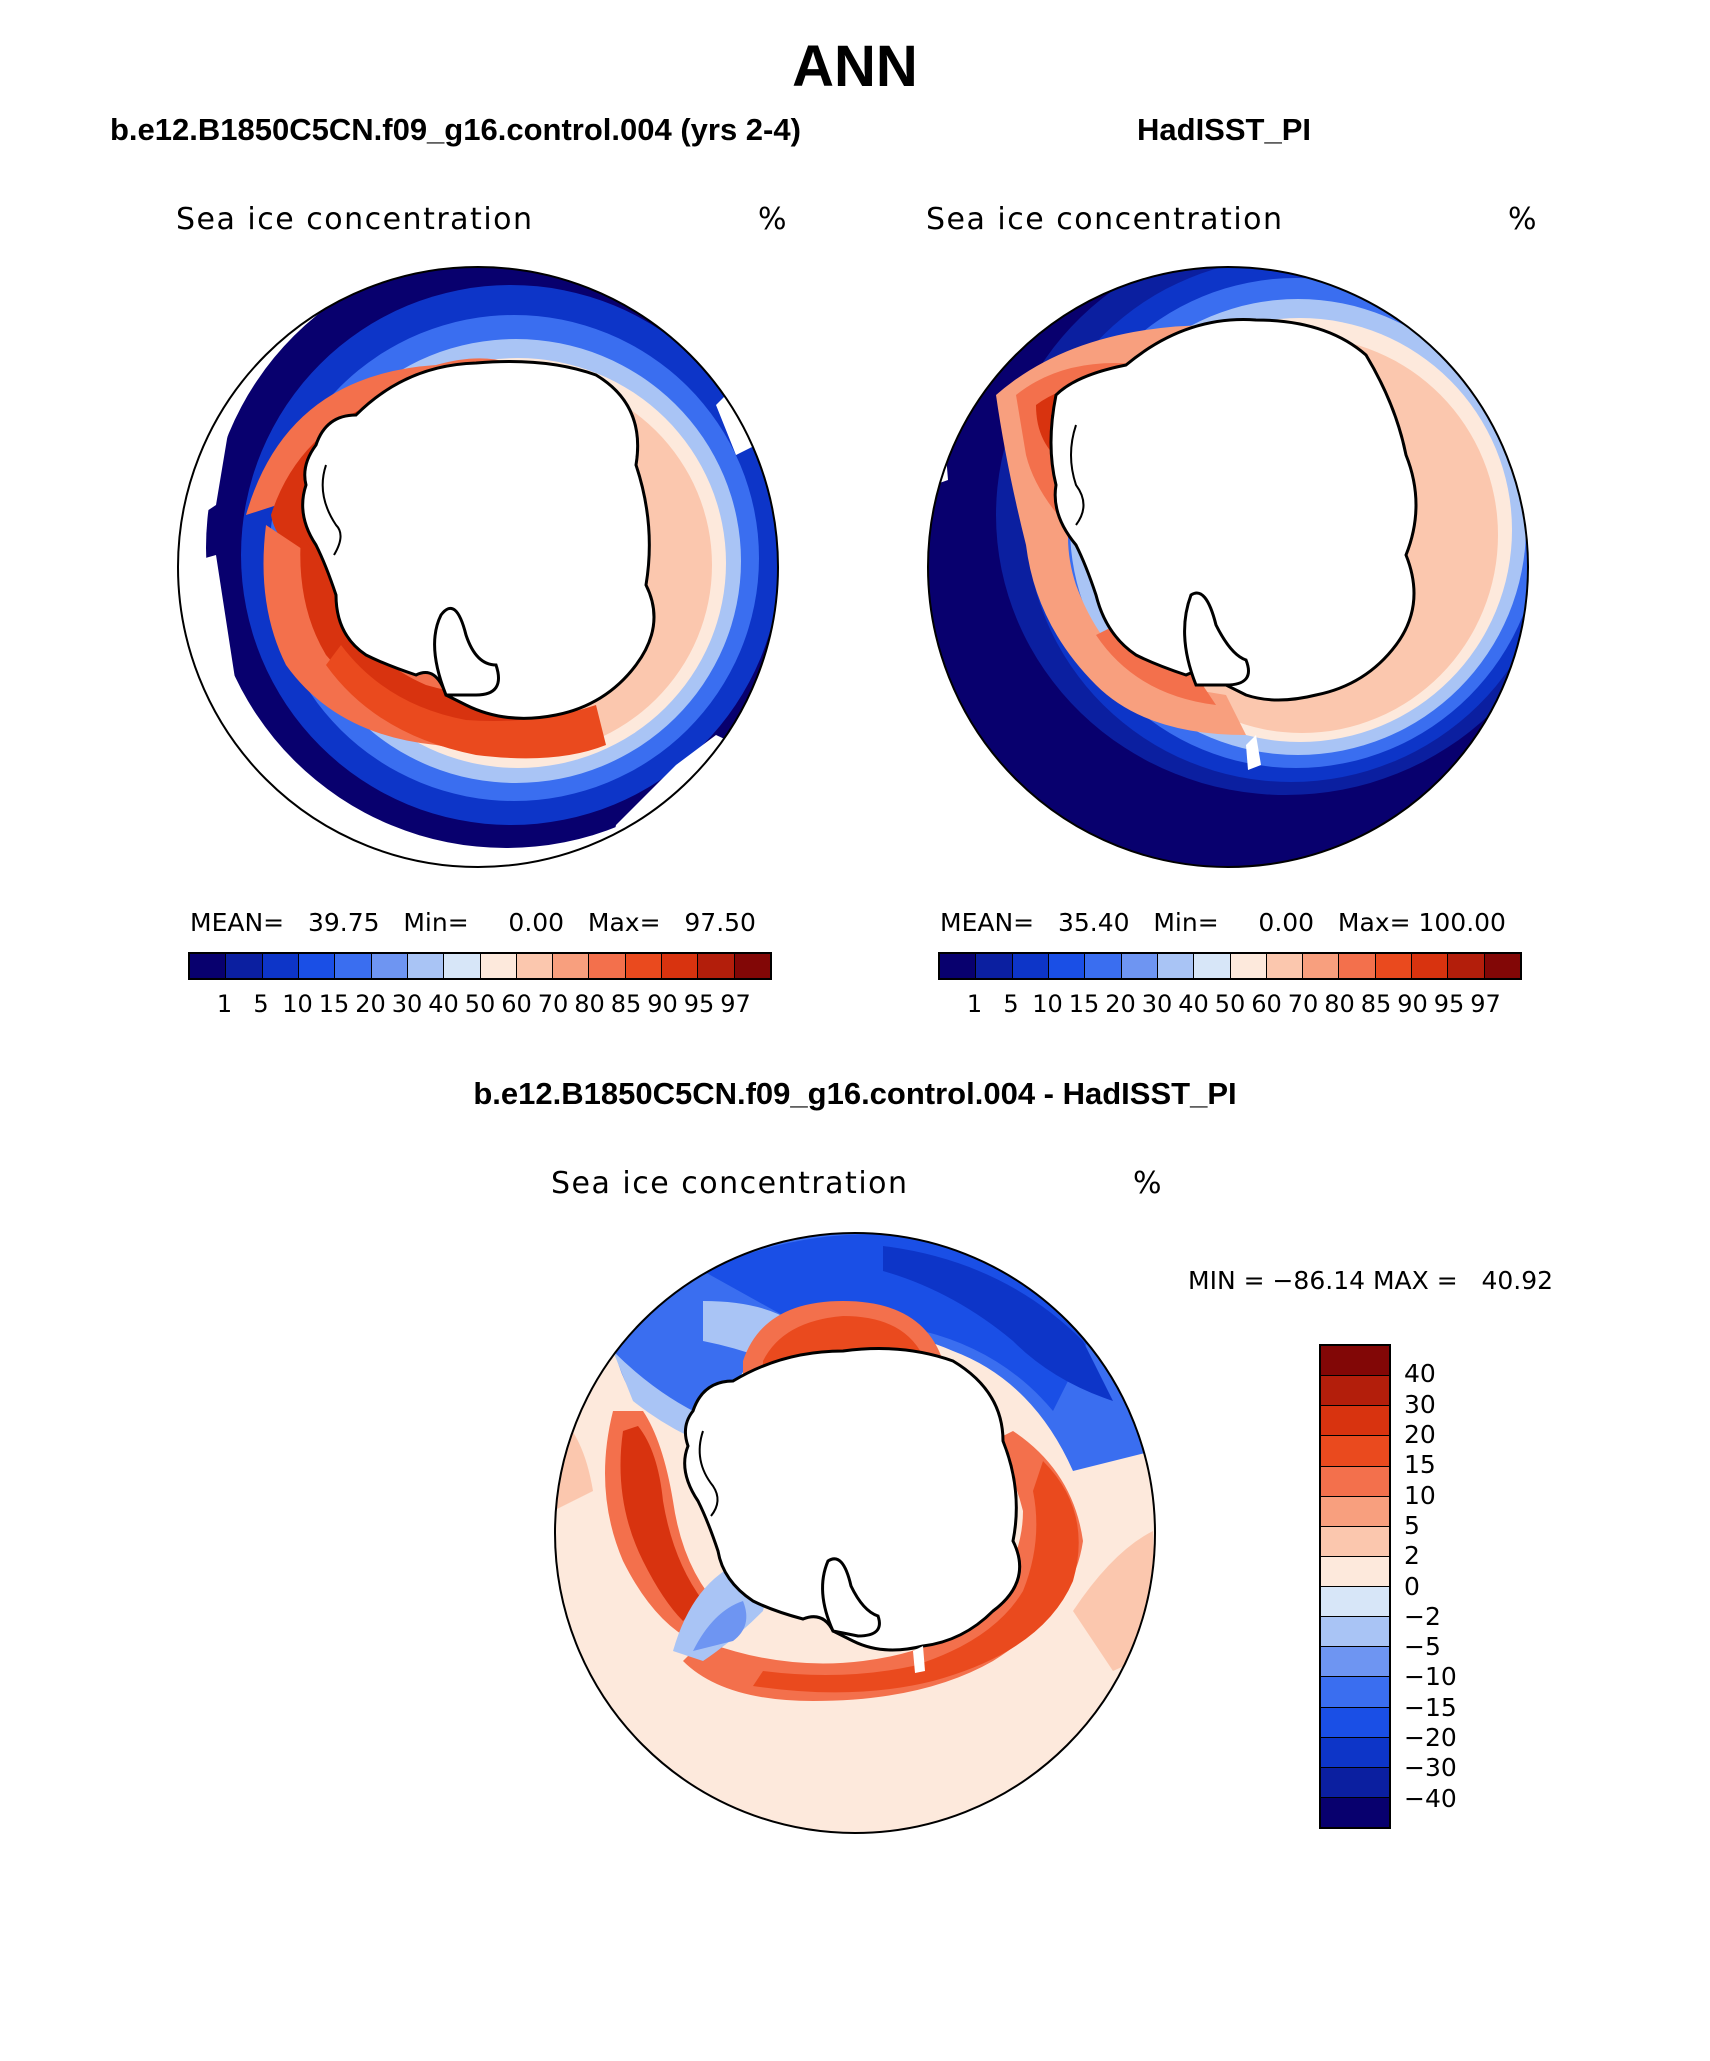 This screenshot has height=2061, width=1710. What do you see at coordinates (1120, 1004) in the screenshot?
I see `right-colorbar-tick-label: 20` at bounding box center [1120, 1004].